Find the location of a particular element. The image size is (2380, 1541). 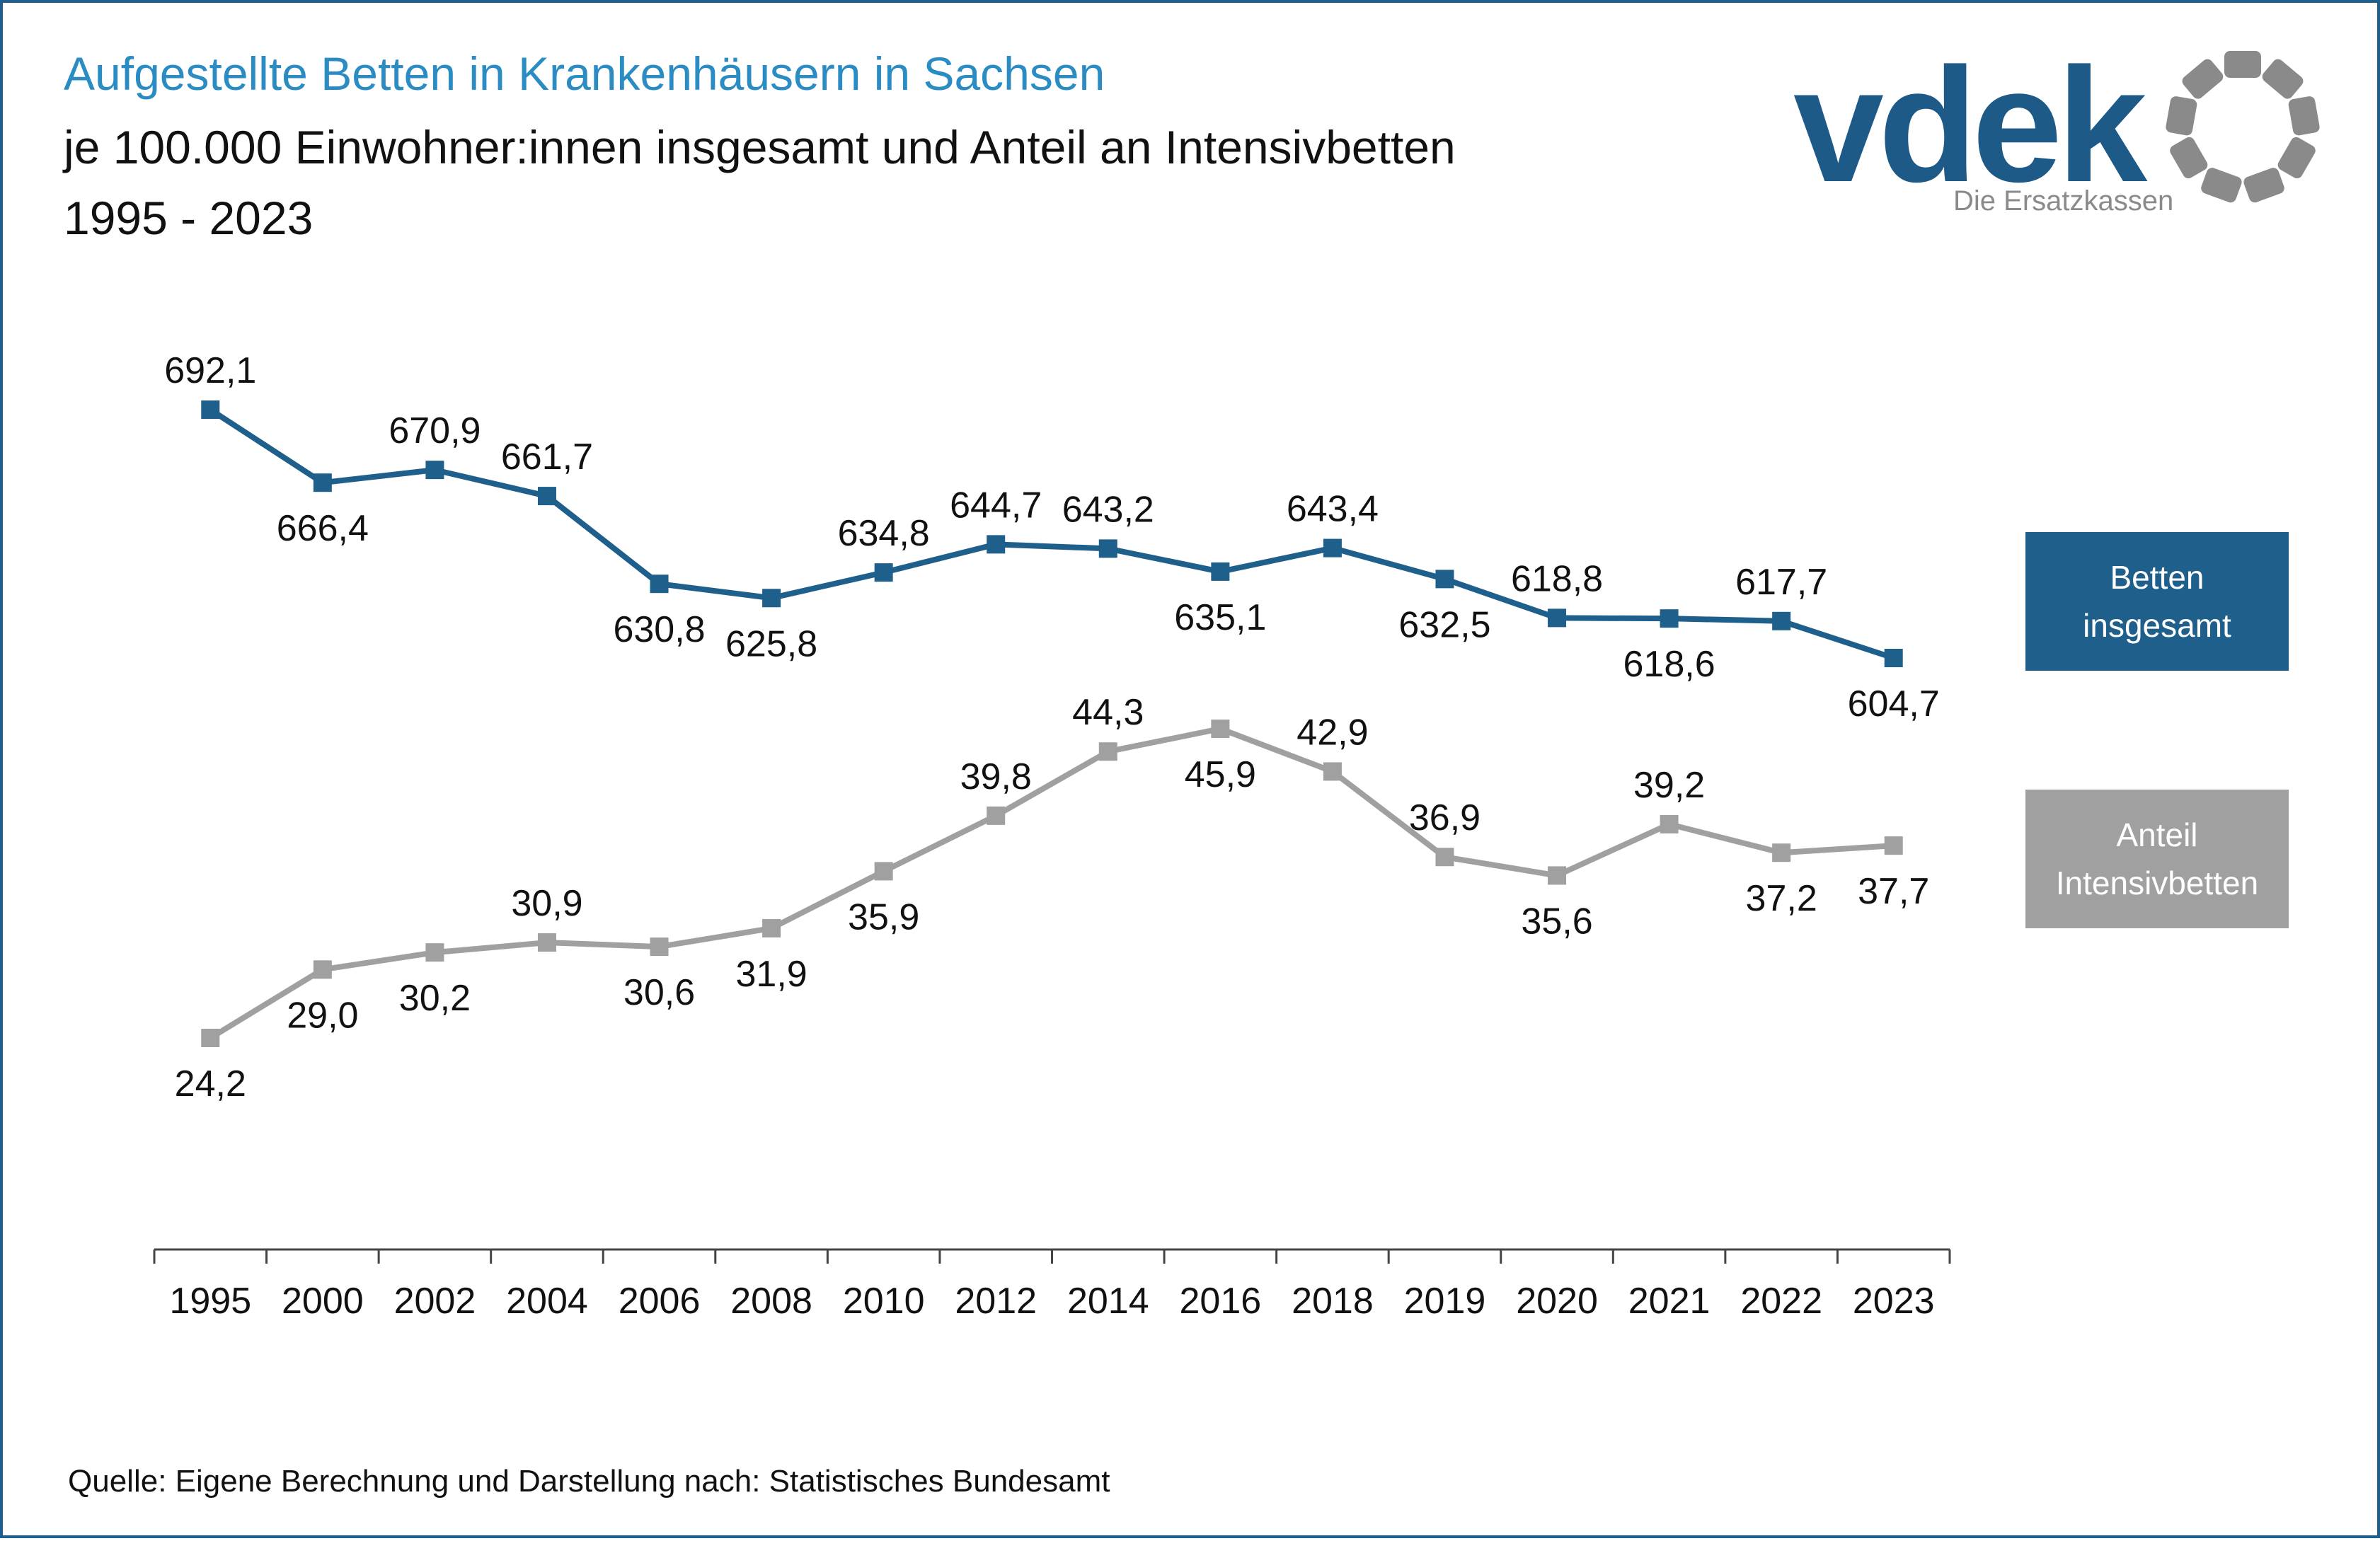

data-label-anteil: 42,9 is located at coordinates (1332, 732).